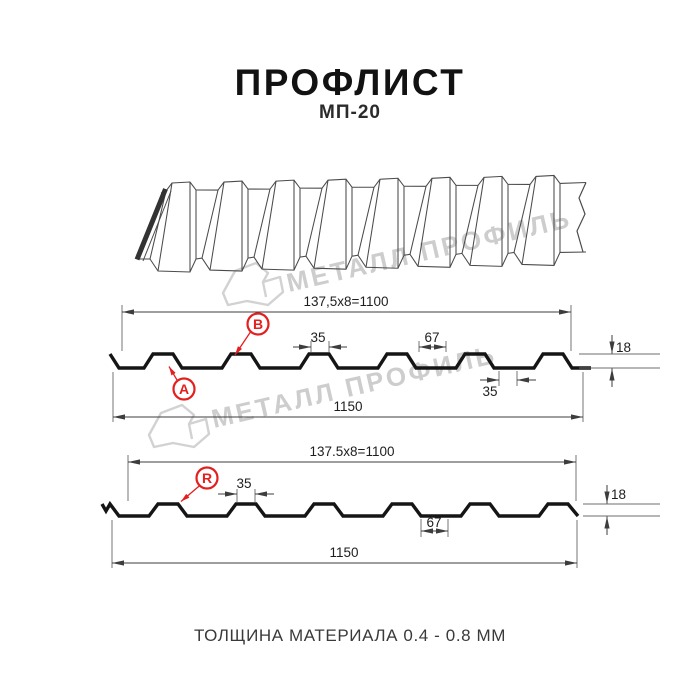 Image resolution: width=700 pixels, height=700 pixels. I want to click on point-label-b: B, so click(258, 324).